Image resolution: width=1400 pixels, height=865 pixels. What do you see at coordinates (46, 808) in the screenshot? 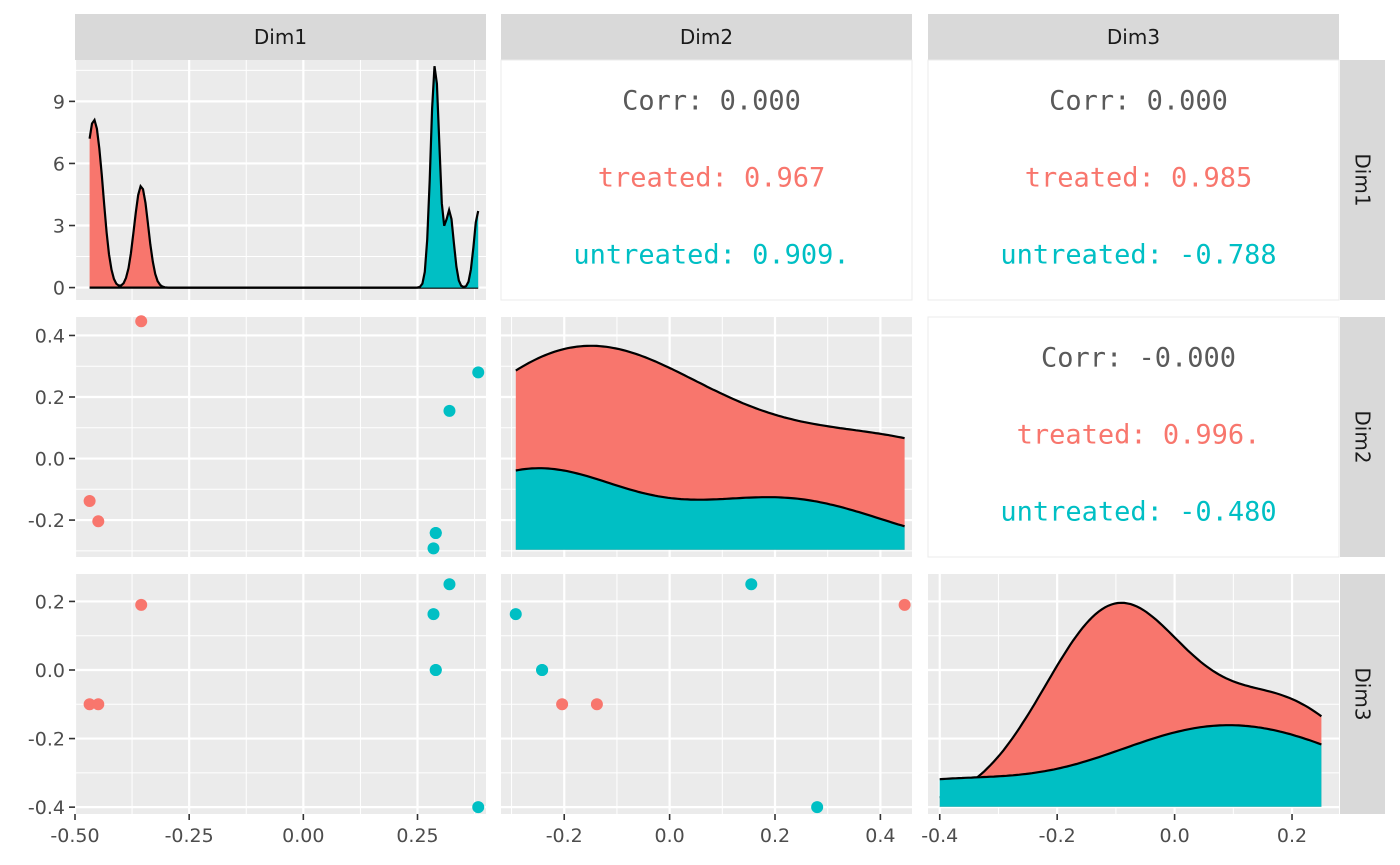
I see `y-tick-label: -0.4` at bounding box center [46, 808].